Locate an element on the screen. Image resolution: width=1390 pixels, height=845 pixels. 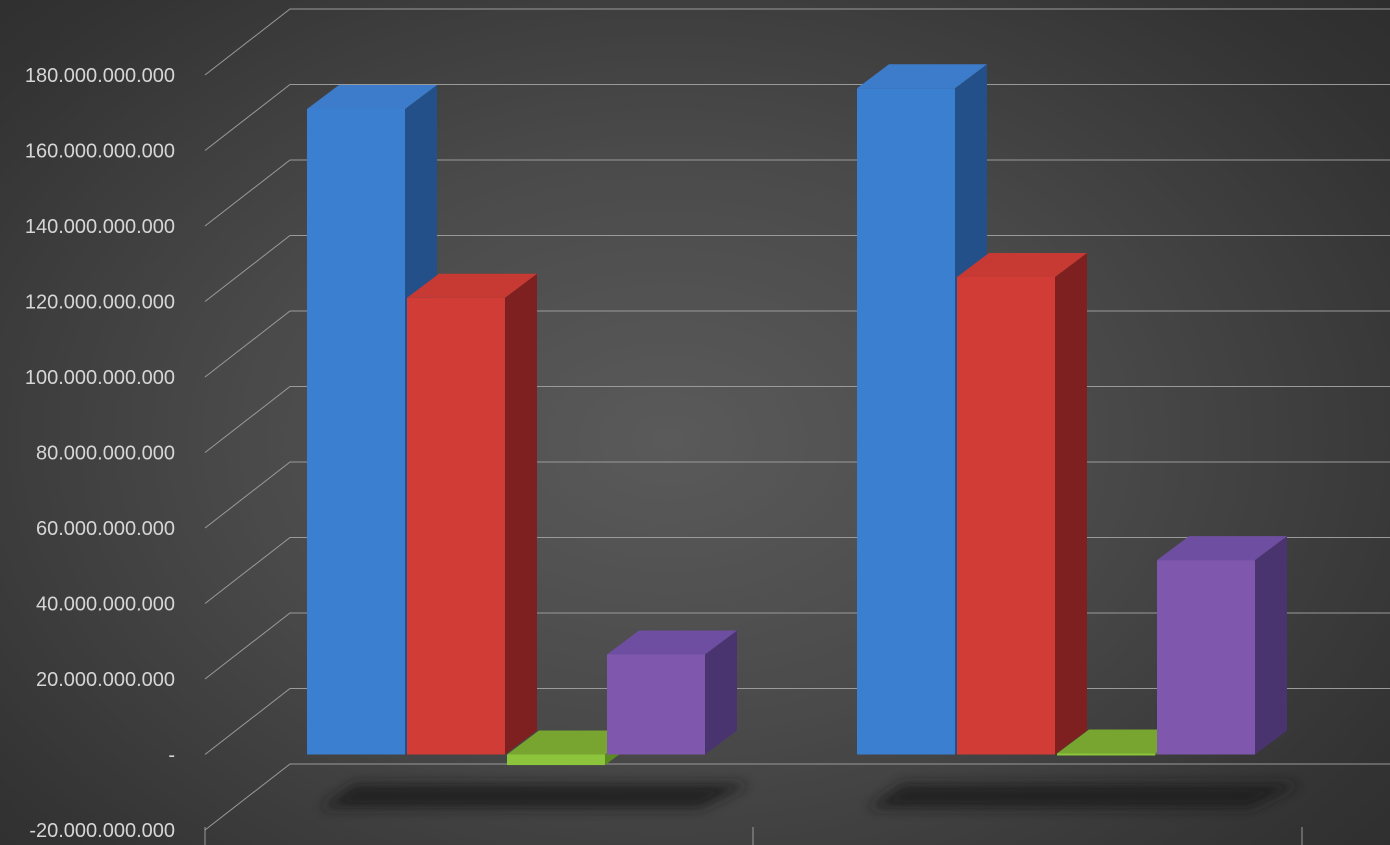
y-tick-label: 100.000.000.000 is located at coordinates (100, 378).